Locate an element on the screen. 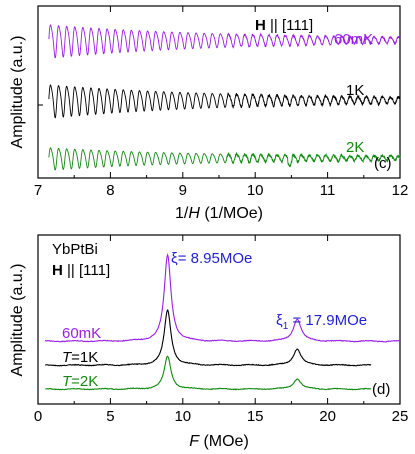 This screenshot has height=454, width=415. panel-d-panel-label: (d) is located at coordinates (381, 389).